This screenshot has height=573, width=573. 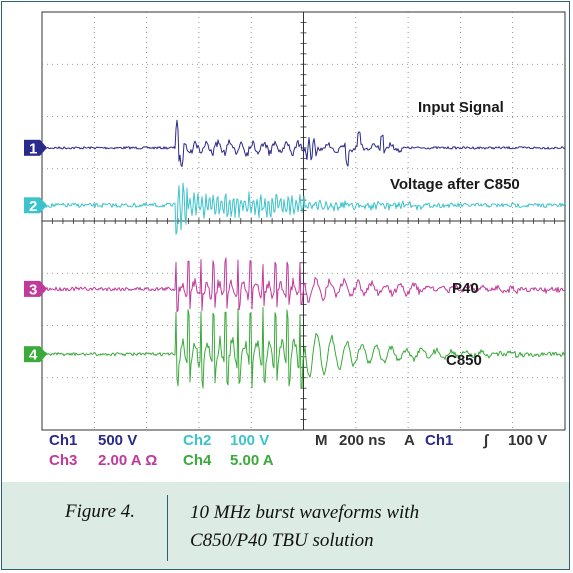 What do you see at coordinates (321, 440) in the screenshot?
I see `timebase-m: M` at bounding box center [321, 440].